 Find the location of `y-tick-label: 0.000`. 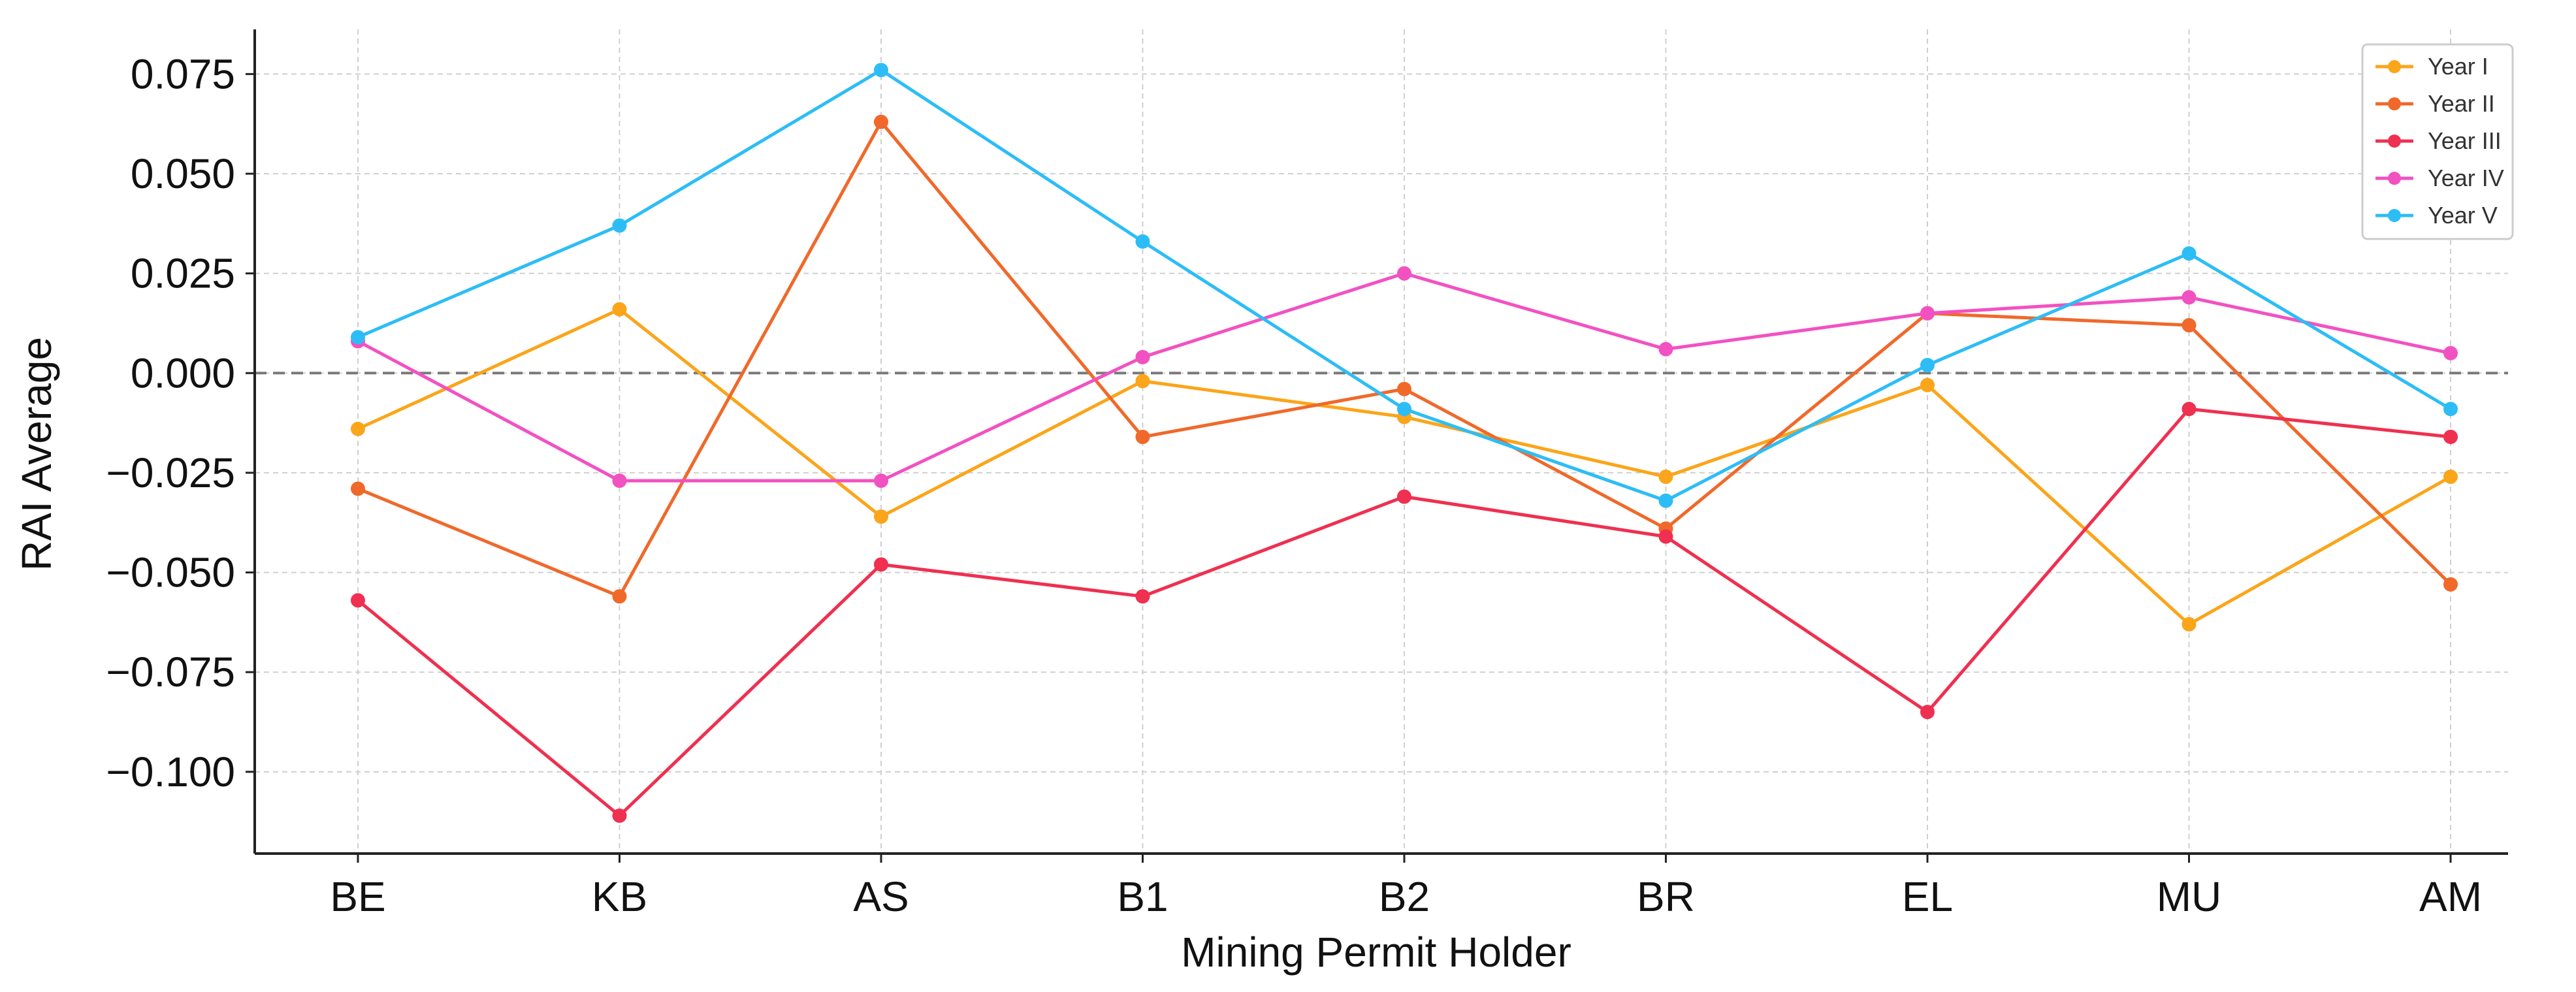

y-tick-label: 0.000 is located at coordinates (183, 372).